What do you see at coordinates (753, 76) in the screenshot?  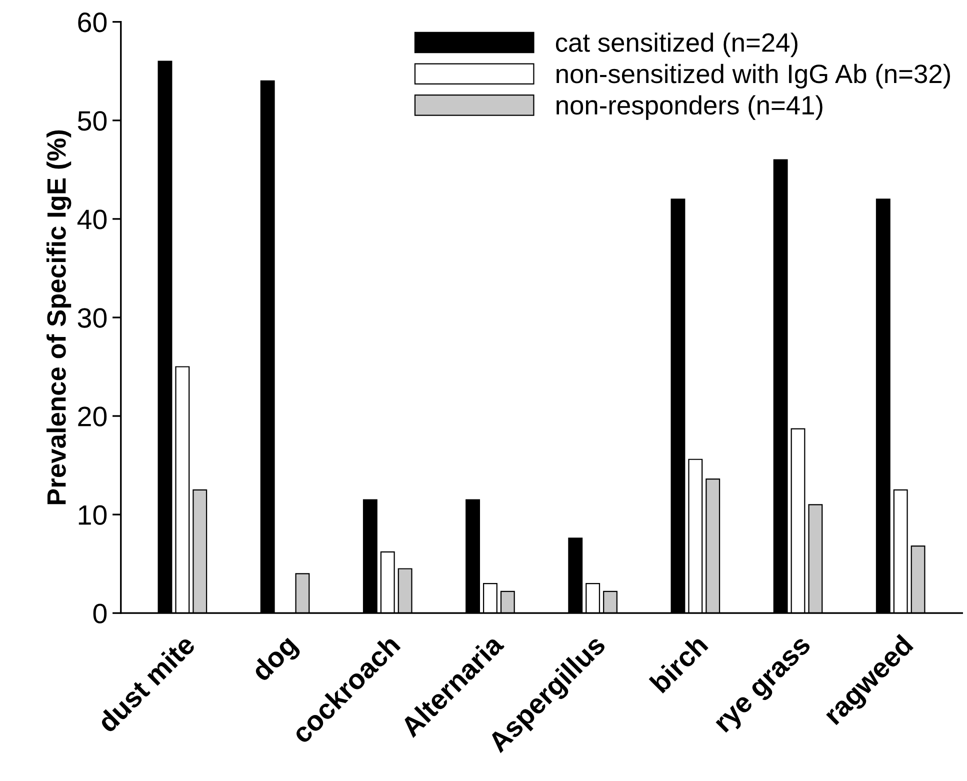 I see `legend-label: non-sensitized with IgG Ab (n=32)` at bounding box center [753, 76].